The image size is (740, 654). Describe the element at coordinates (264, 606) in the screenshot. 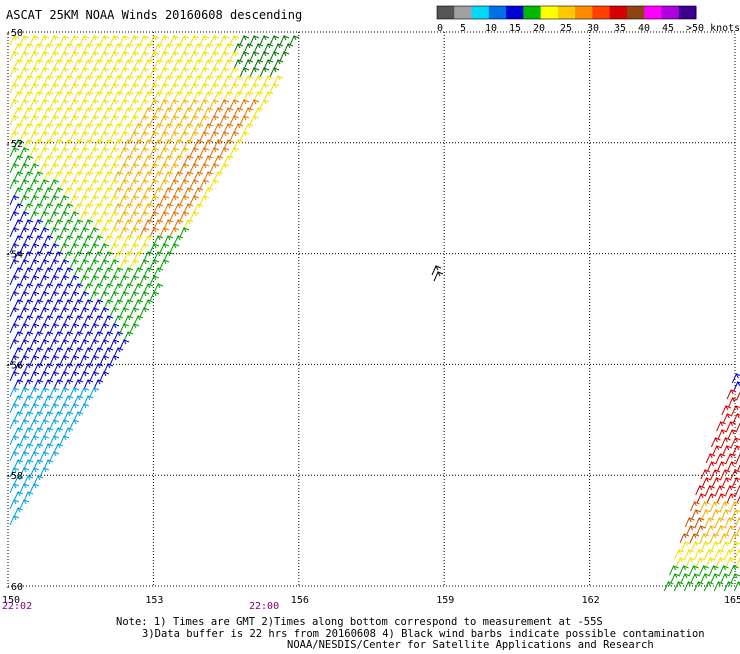

I see `time-label-middle: 22:00` at that location.